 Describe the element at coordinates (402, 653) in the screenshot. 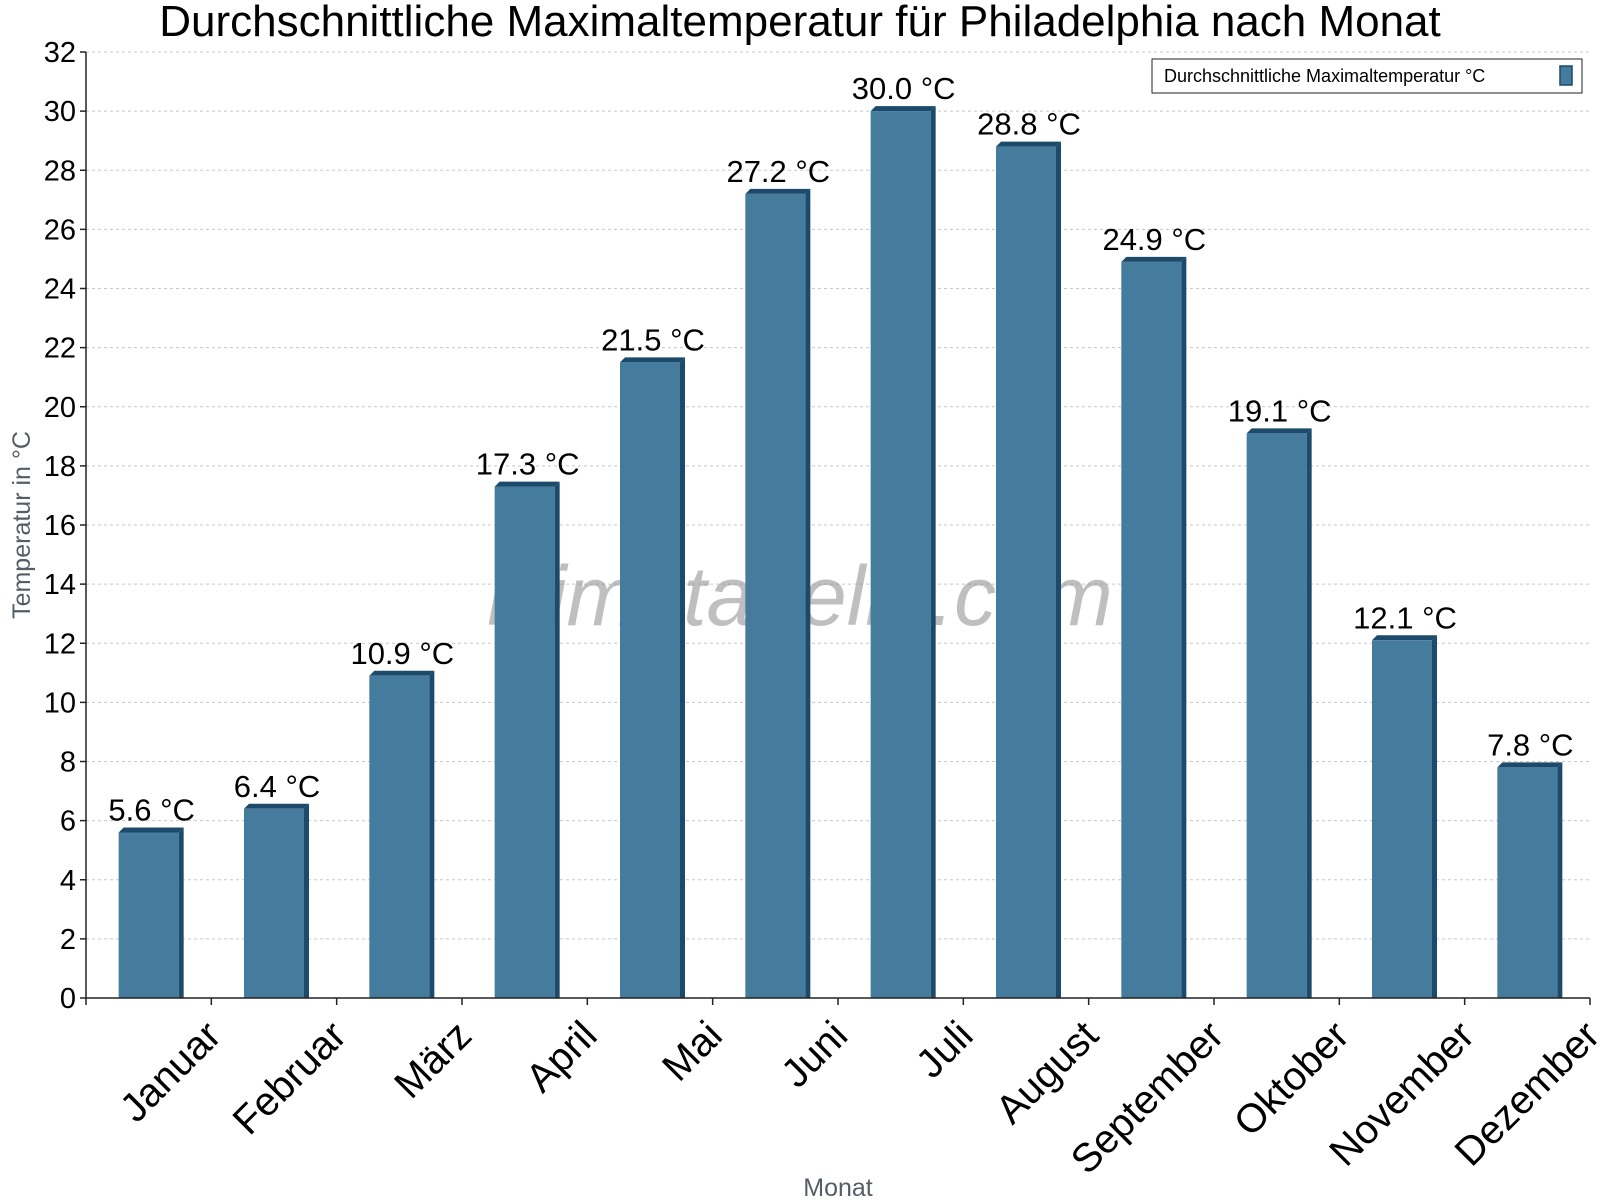

I see `data-label: 10.9 °C` at that location.